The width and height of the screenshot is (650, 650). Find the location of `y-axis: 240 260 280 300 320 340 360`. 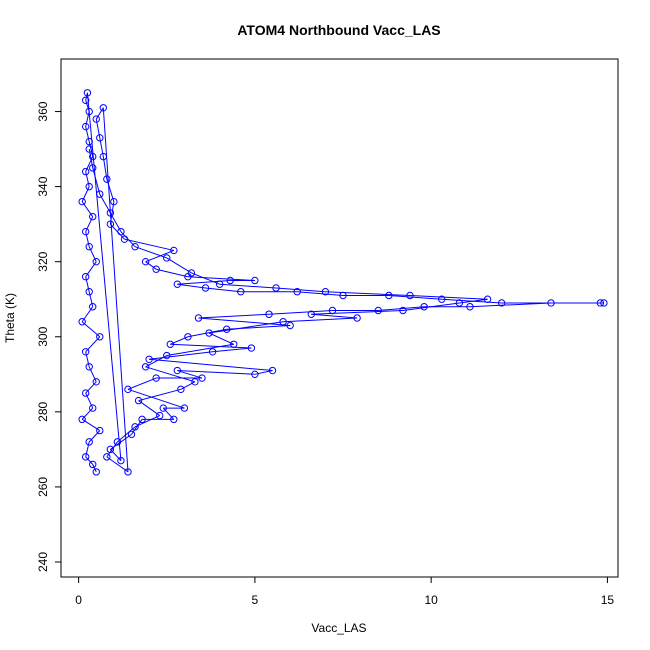

y-axis: 240 260 280 300 320 340 360 is located at coordinates (49, 336).